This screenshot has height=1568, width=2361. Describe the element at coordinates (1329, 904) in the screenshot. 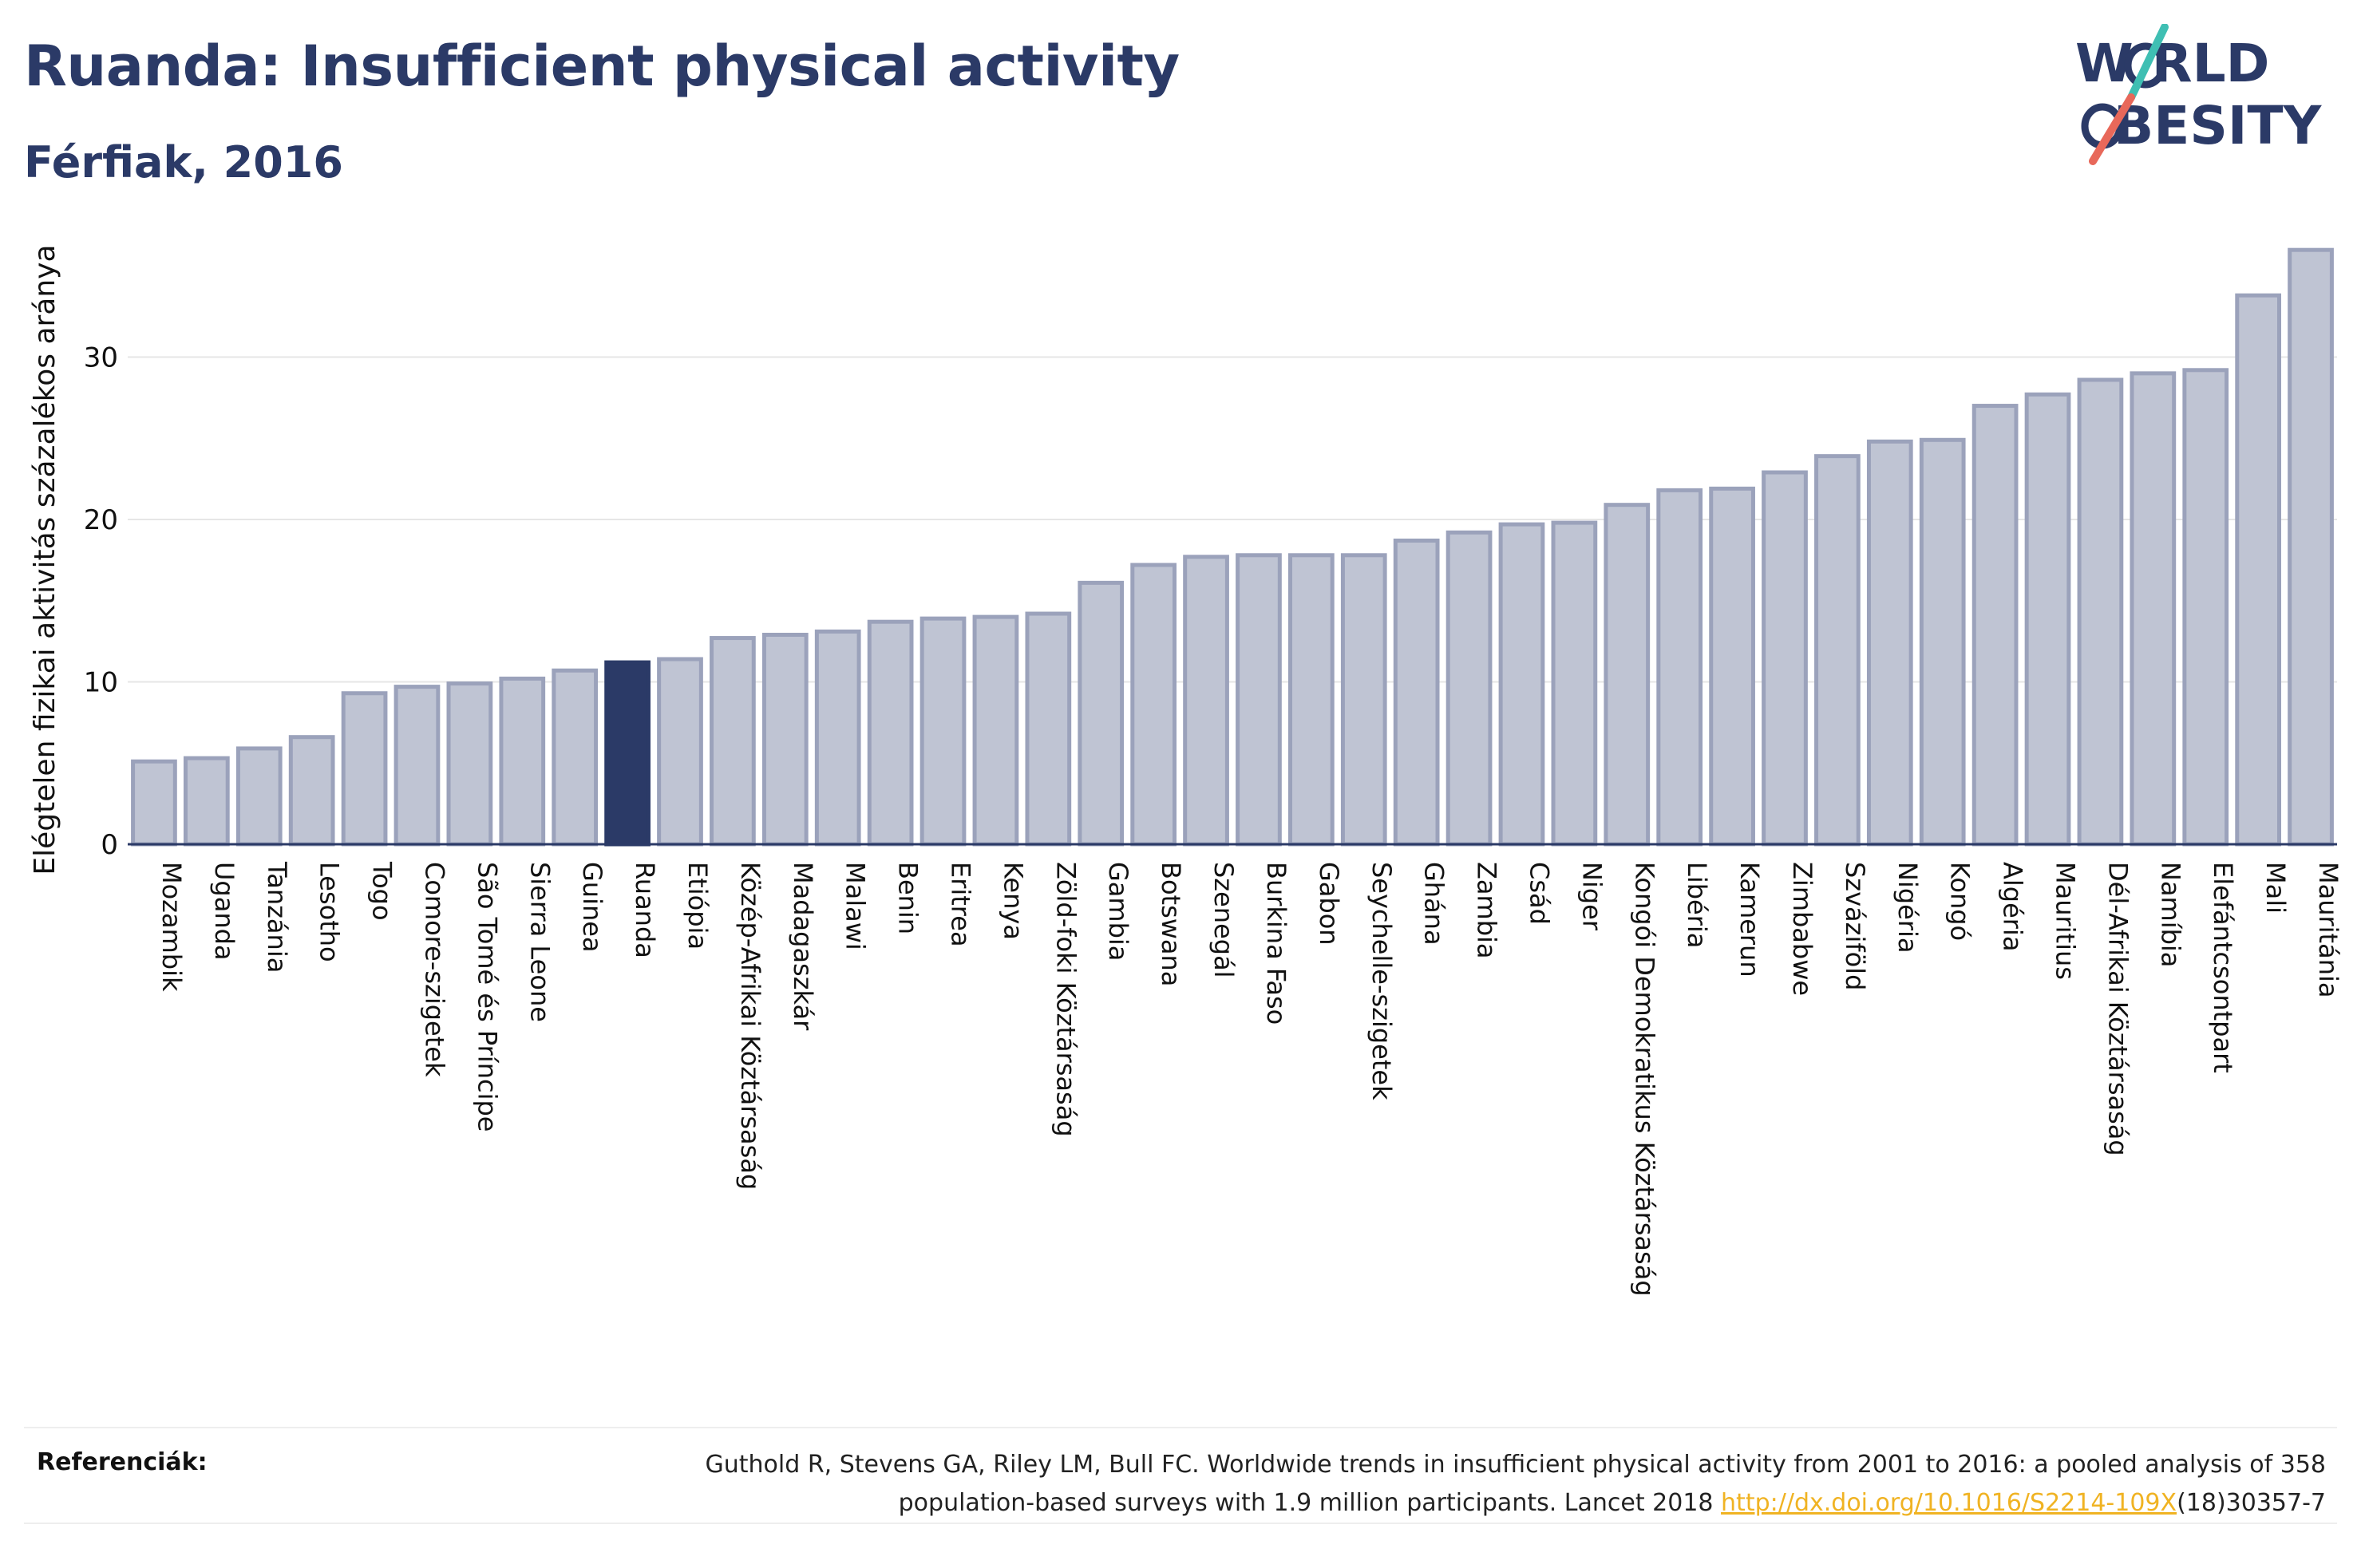

I see `x-tick-label: Gabon` at that location.